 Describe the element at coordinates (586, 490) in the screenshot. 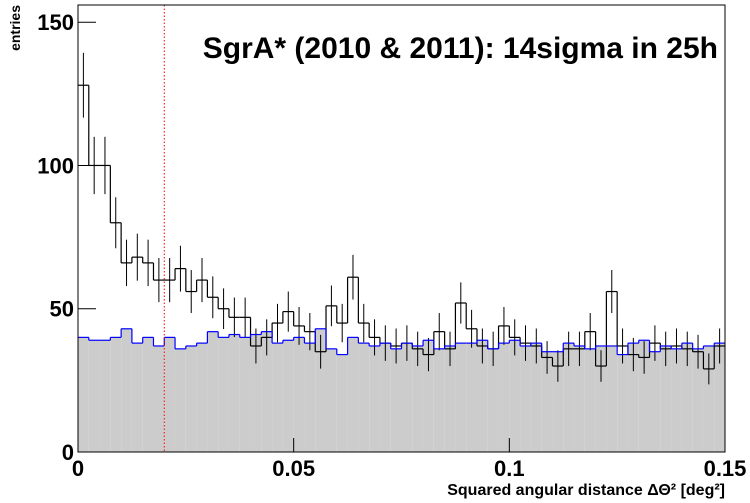

I see `x-axis-label: Squared angular distance ΔΘ² [deg²]` at that location.